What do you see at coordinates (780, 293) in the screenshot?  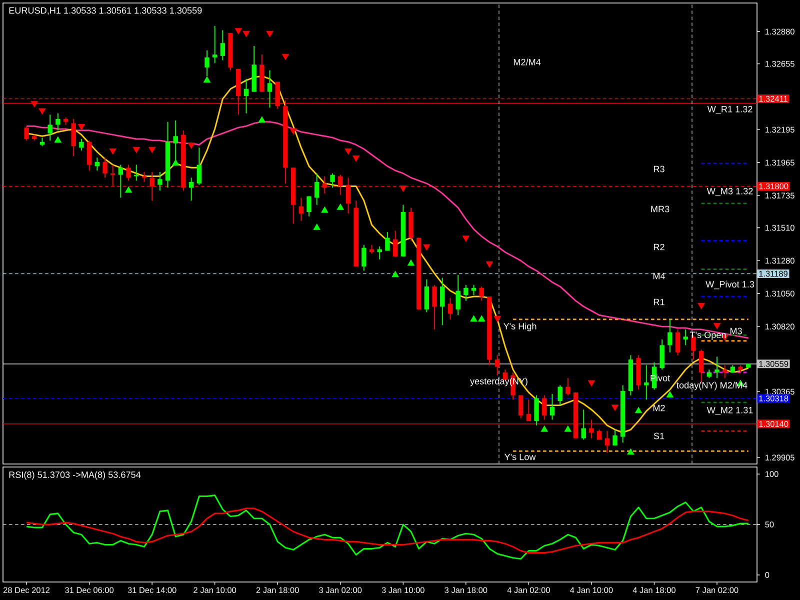 I see `y-tick-label: 1.31050` at bounding box center [780, 293].